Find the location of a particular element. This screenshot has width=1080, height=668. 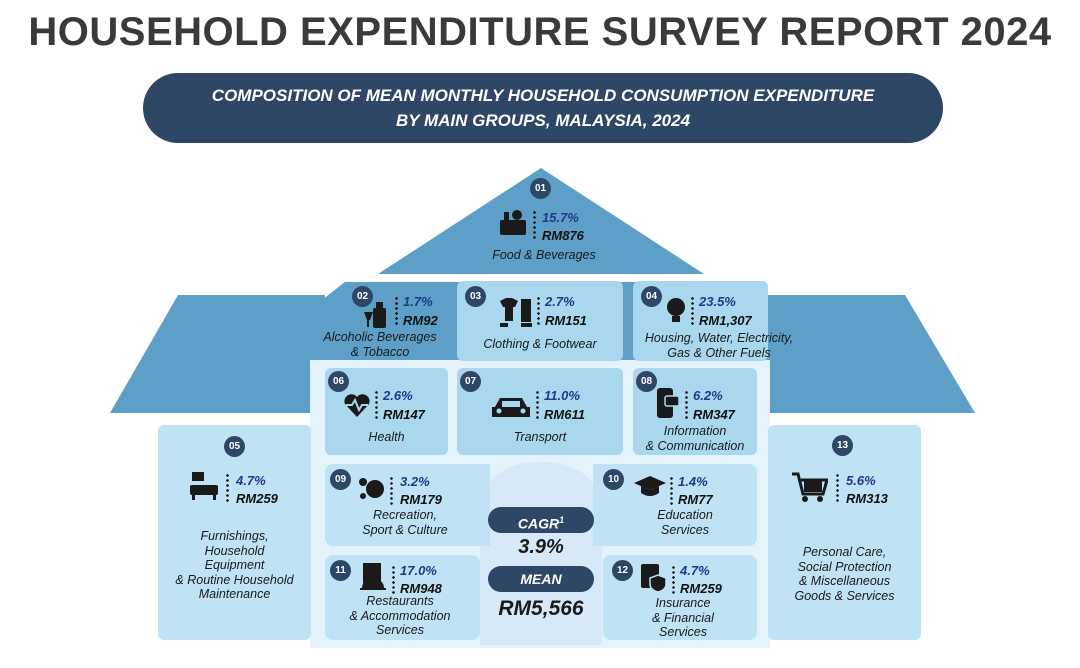

category-amount: RM313 is located at coordinates (867, 498).